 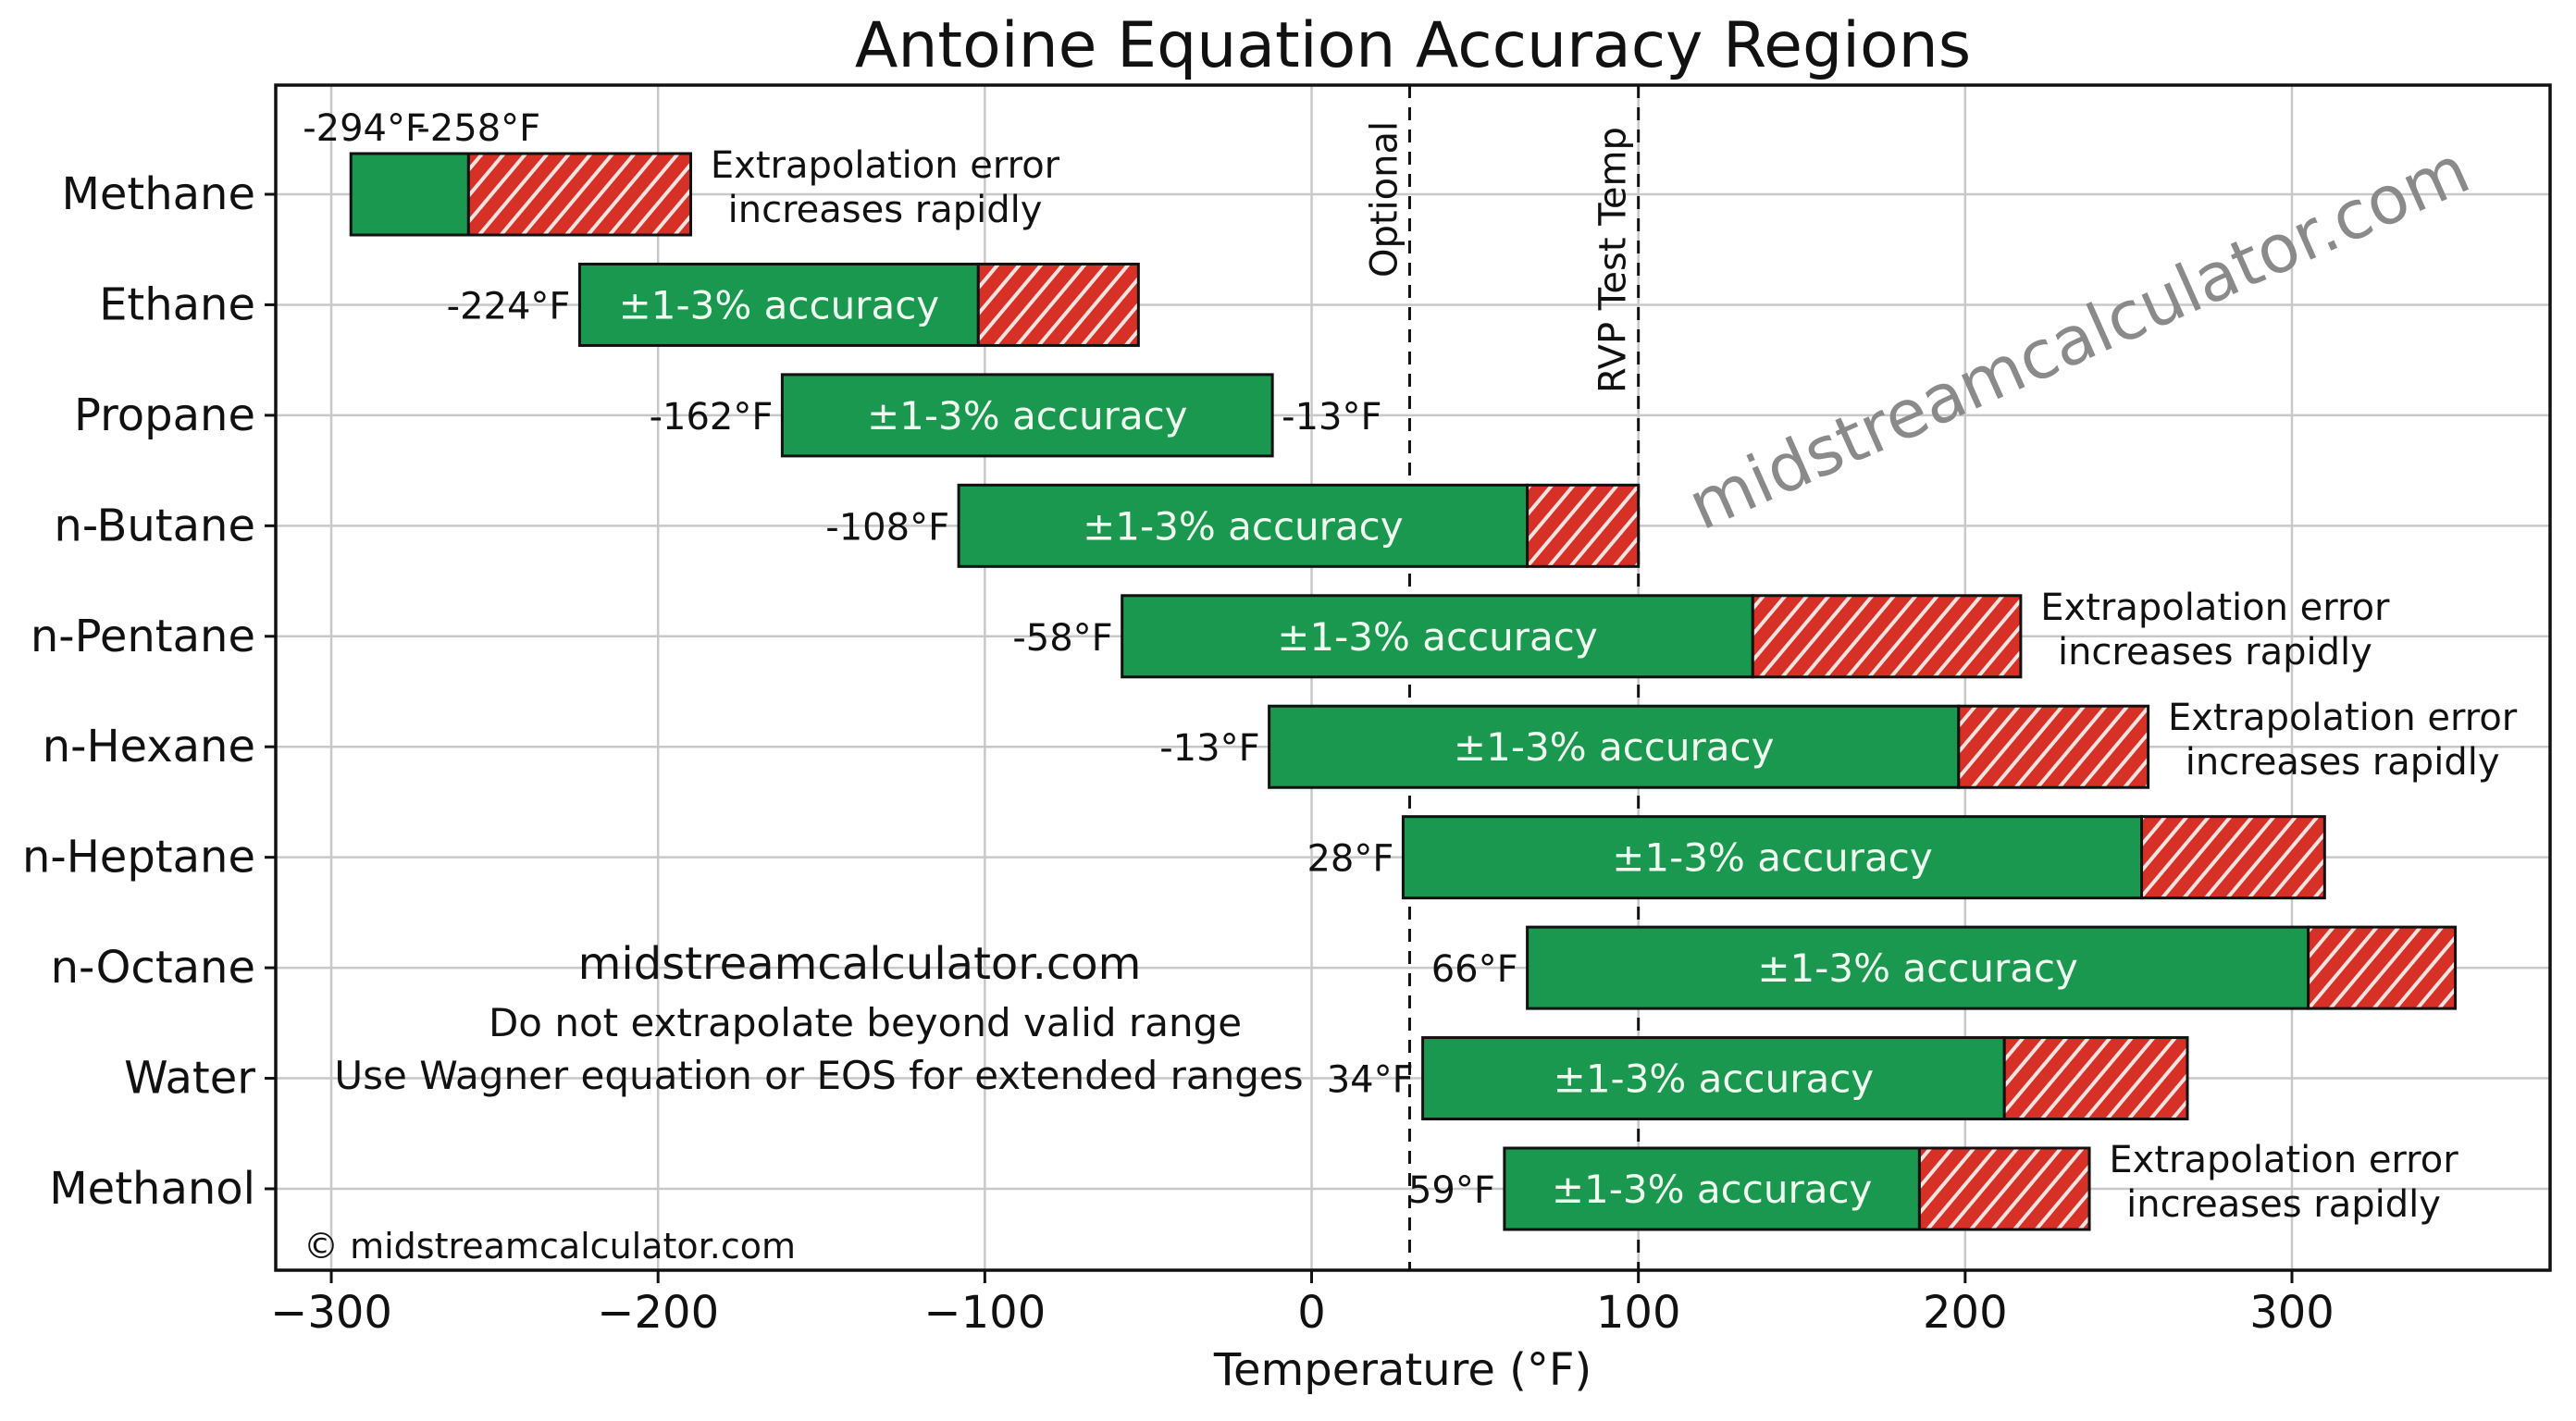 What do you see at coordinates (1371, 1080) in the screenshot?
I see `min-temp-label: 34°F` at bounding box center [1371, 1080].